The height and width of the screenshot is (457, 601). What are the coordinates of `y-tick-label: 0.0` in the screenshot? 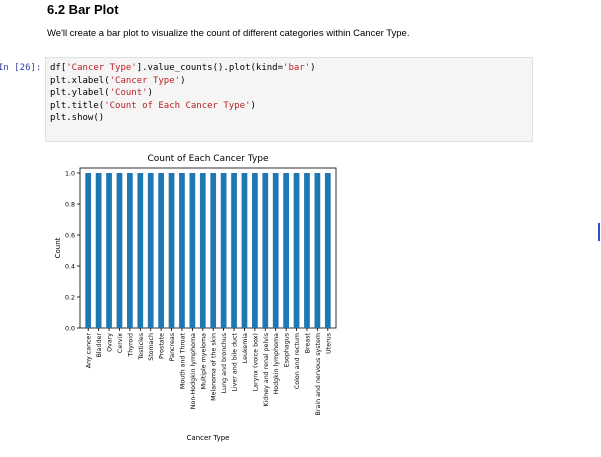 It's located at (70, 328).